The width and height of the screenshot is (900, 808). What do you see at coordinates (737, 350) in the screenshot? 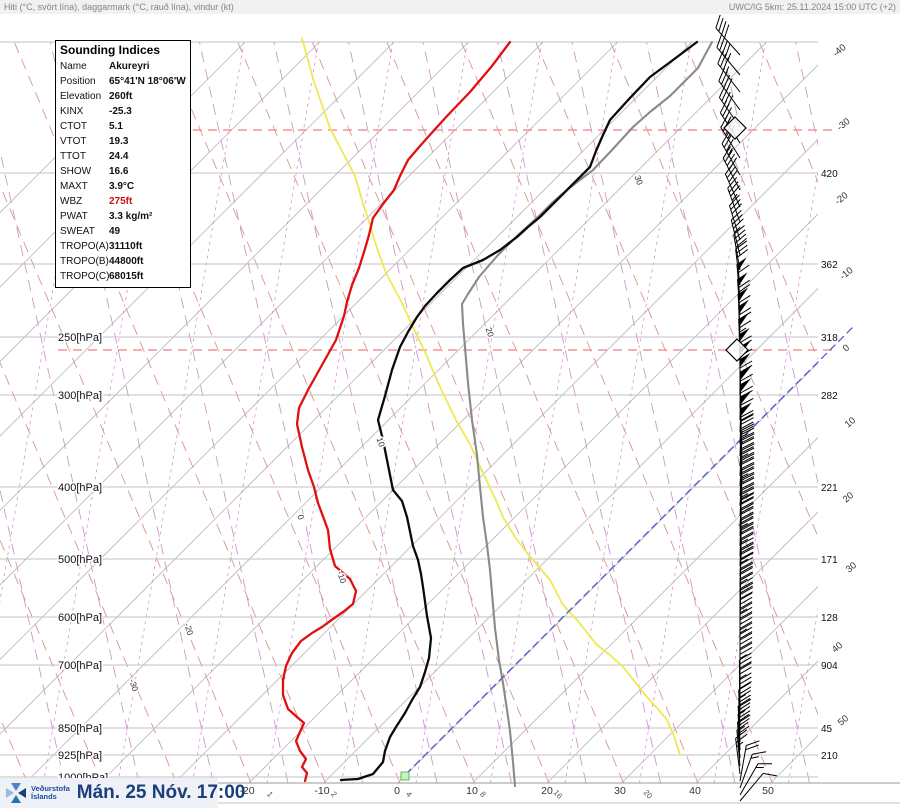
I see `tropopause-diamond-marker` at bounding box center [737, 350].